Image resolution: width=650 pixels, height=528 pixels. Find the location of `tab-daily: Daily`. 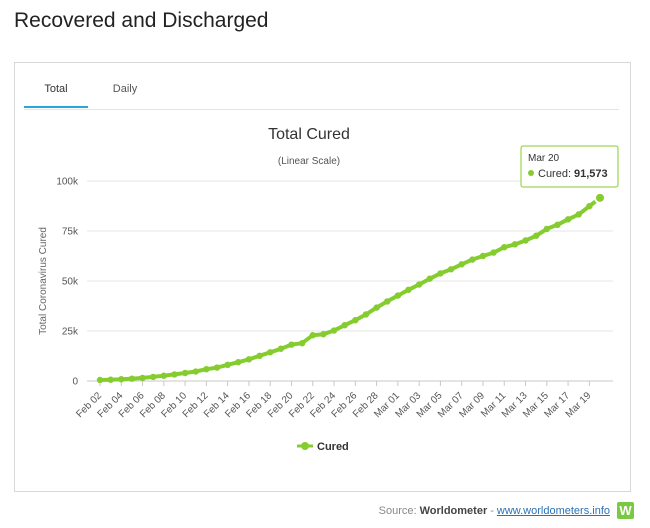

tab-daily: Daily is located at coordinates (125, 89).